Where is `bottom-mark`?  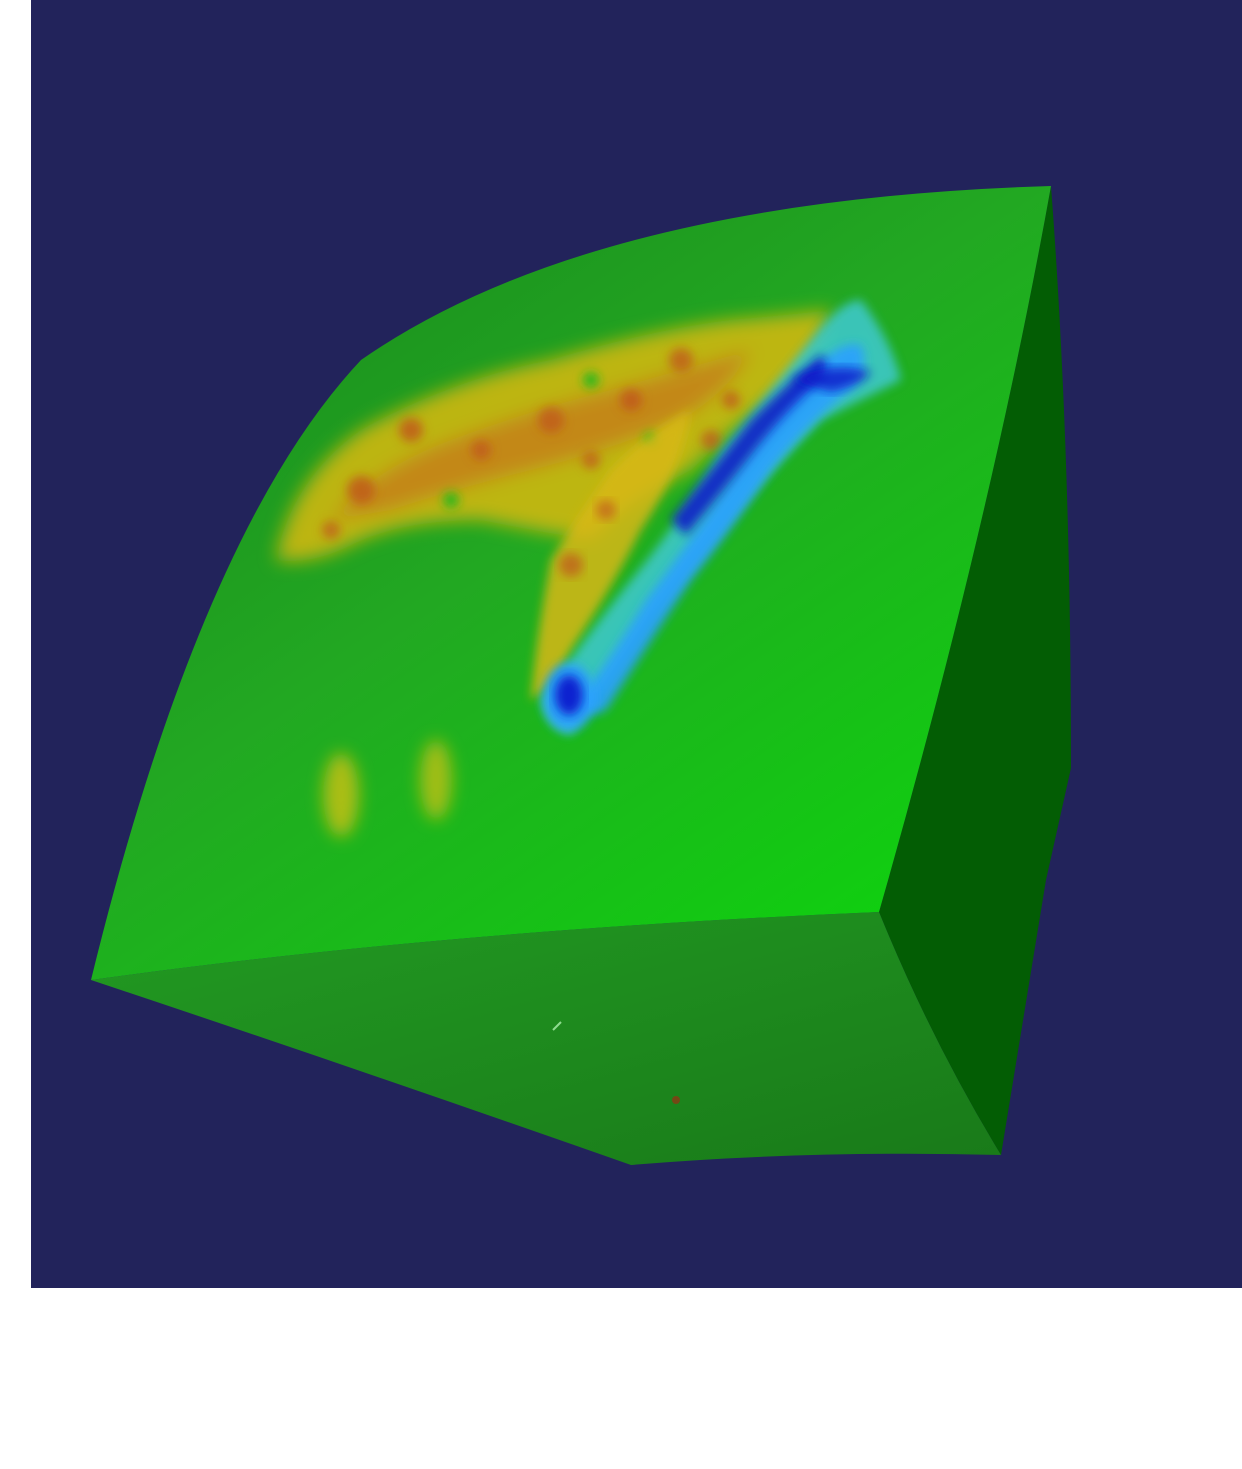 bottom-mark is located at coordinates (557, 1026).